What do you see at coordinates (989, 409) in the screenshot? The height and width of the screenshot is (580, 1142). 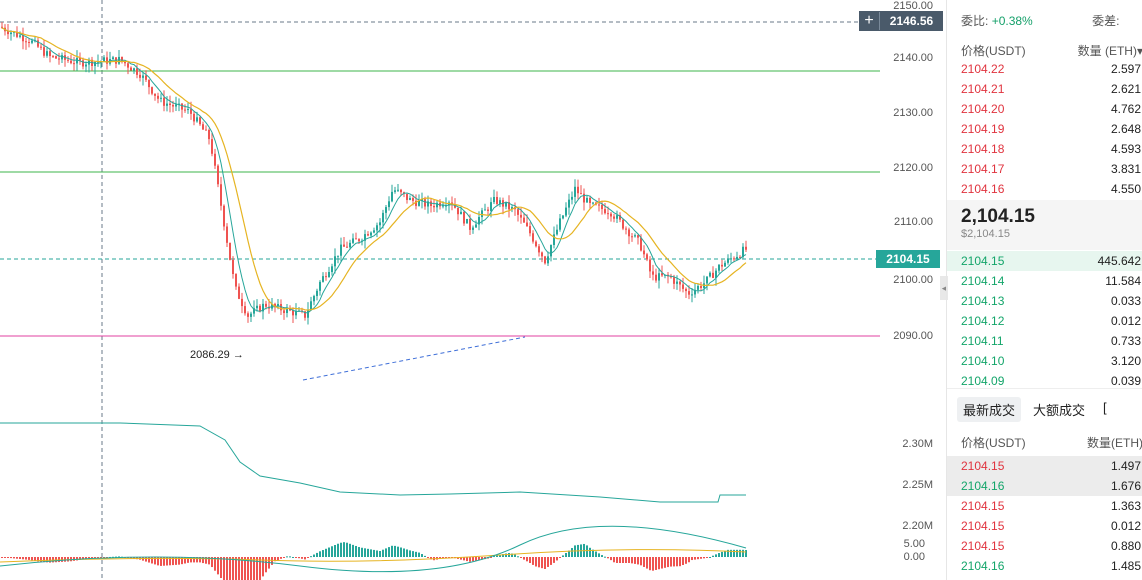 I see `tab-latest-trades: 最新成交` at bounding box center [989, 409].